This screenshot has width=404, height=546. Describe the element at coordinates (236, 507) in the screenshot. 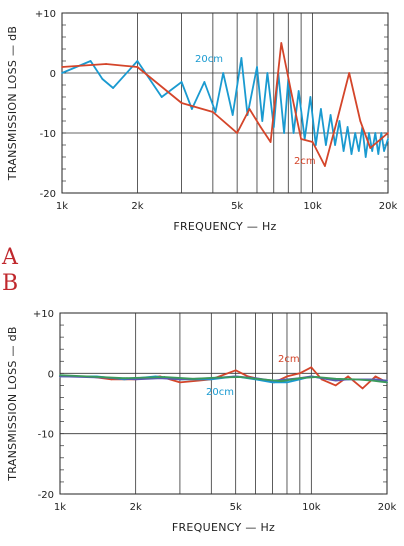

I see `chart-b-x-tick-label: 5k` at that location.